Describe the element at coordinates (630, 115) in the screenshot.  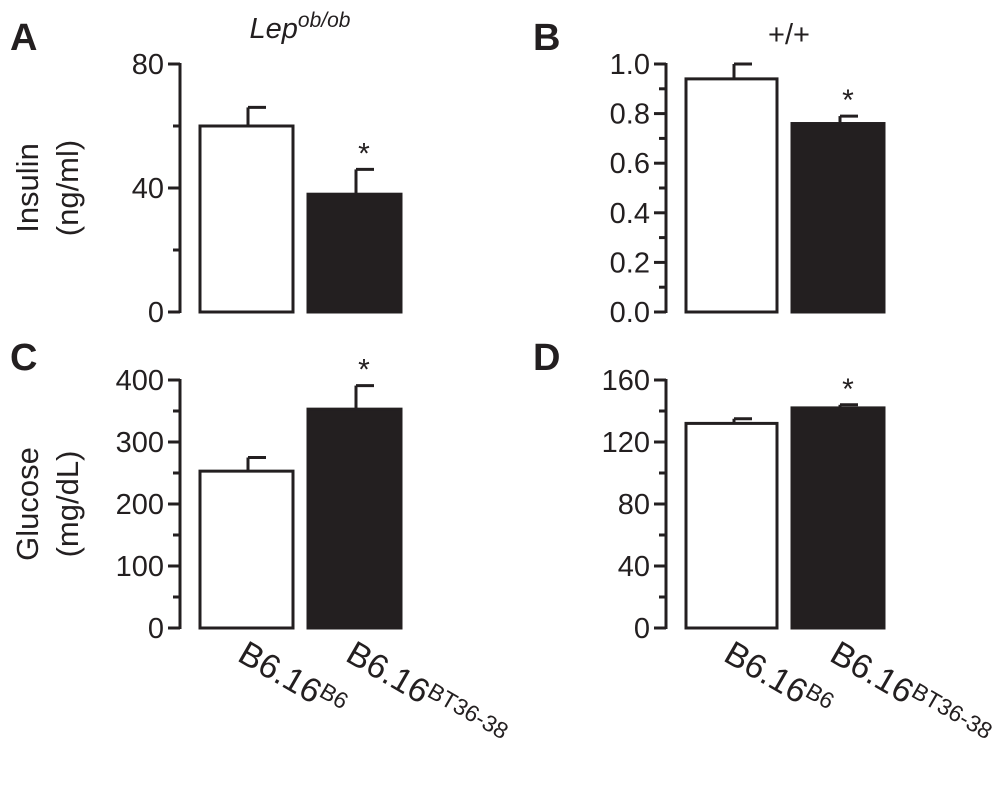
I see `y-tick-label: 0.8` at that location.